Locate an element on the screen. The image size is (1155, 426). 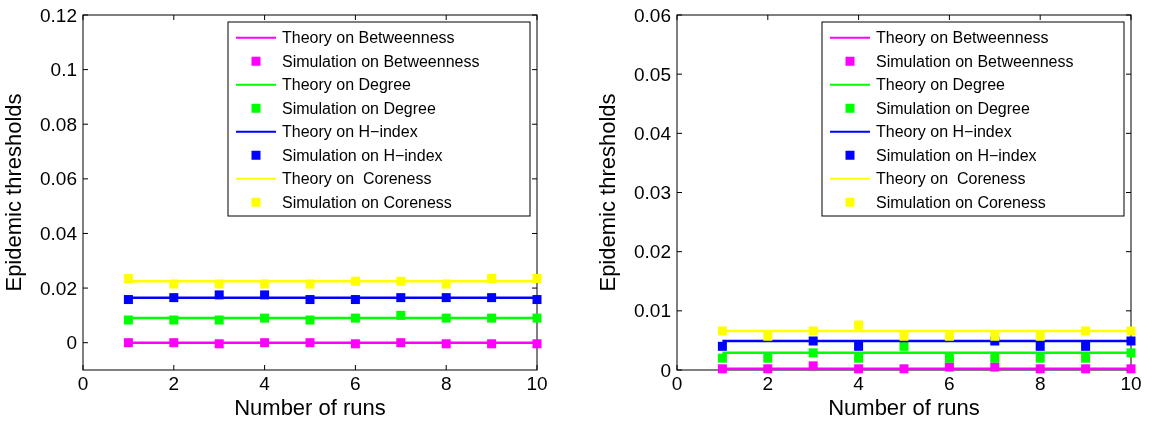
y-tick-label: 0 is located at coordinates (71, 343).